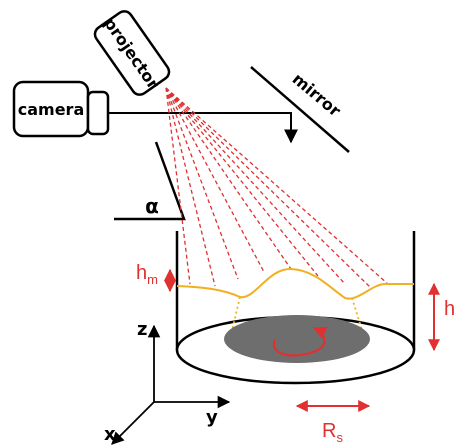 The image size is (459, 446). I want to click on camera: camera, so click(61, 109).